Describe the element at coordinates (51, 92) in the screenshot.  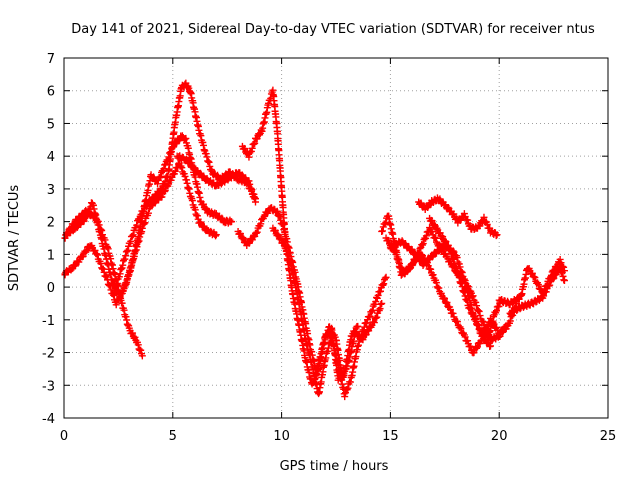
I see `y-tick-label: 6` at that location.